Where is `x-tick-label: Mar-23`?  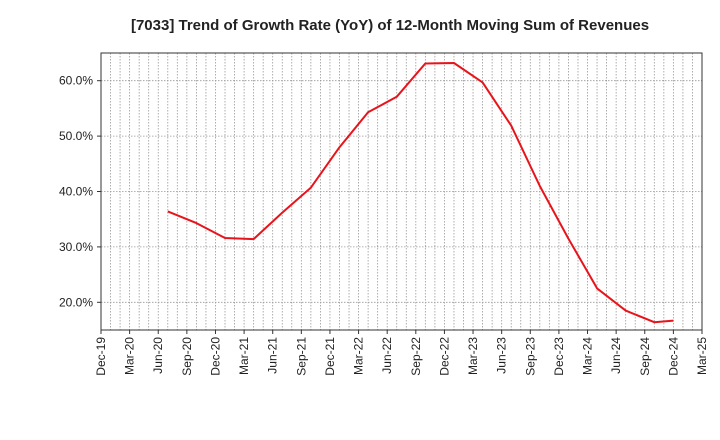
x-tick-label: Mar-23 is located at coordinates (473, 356).